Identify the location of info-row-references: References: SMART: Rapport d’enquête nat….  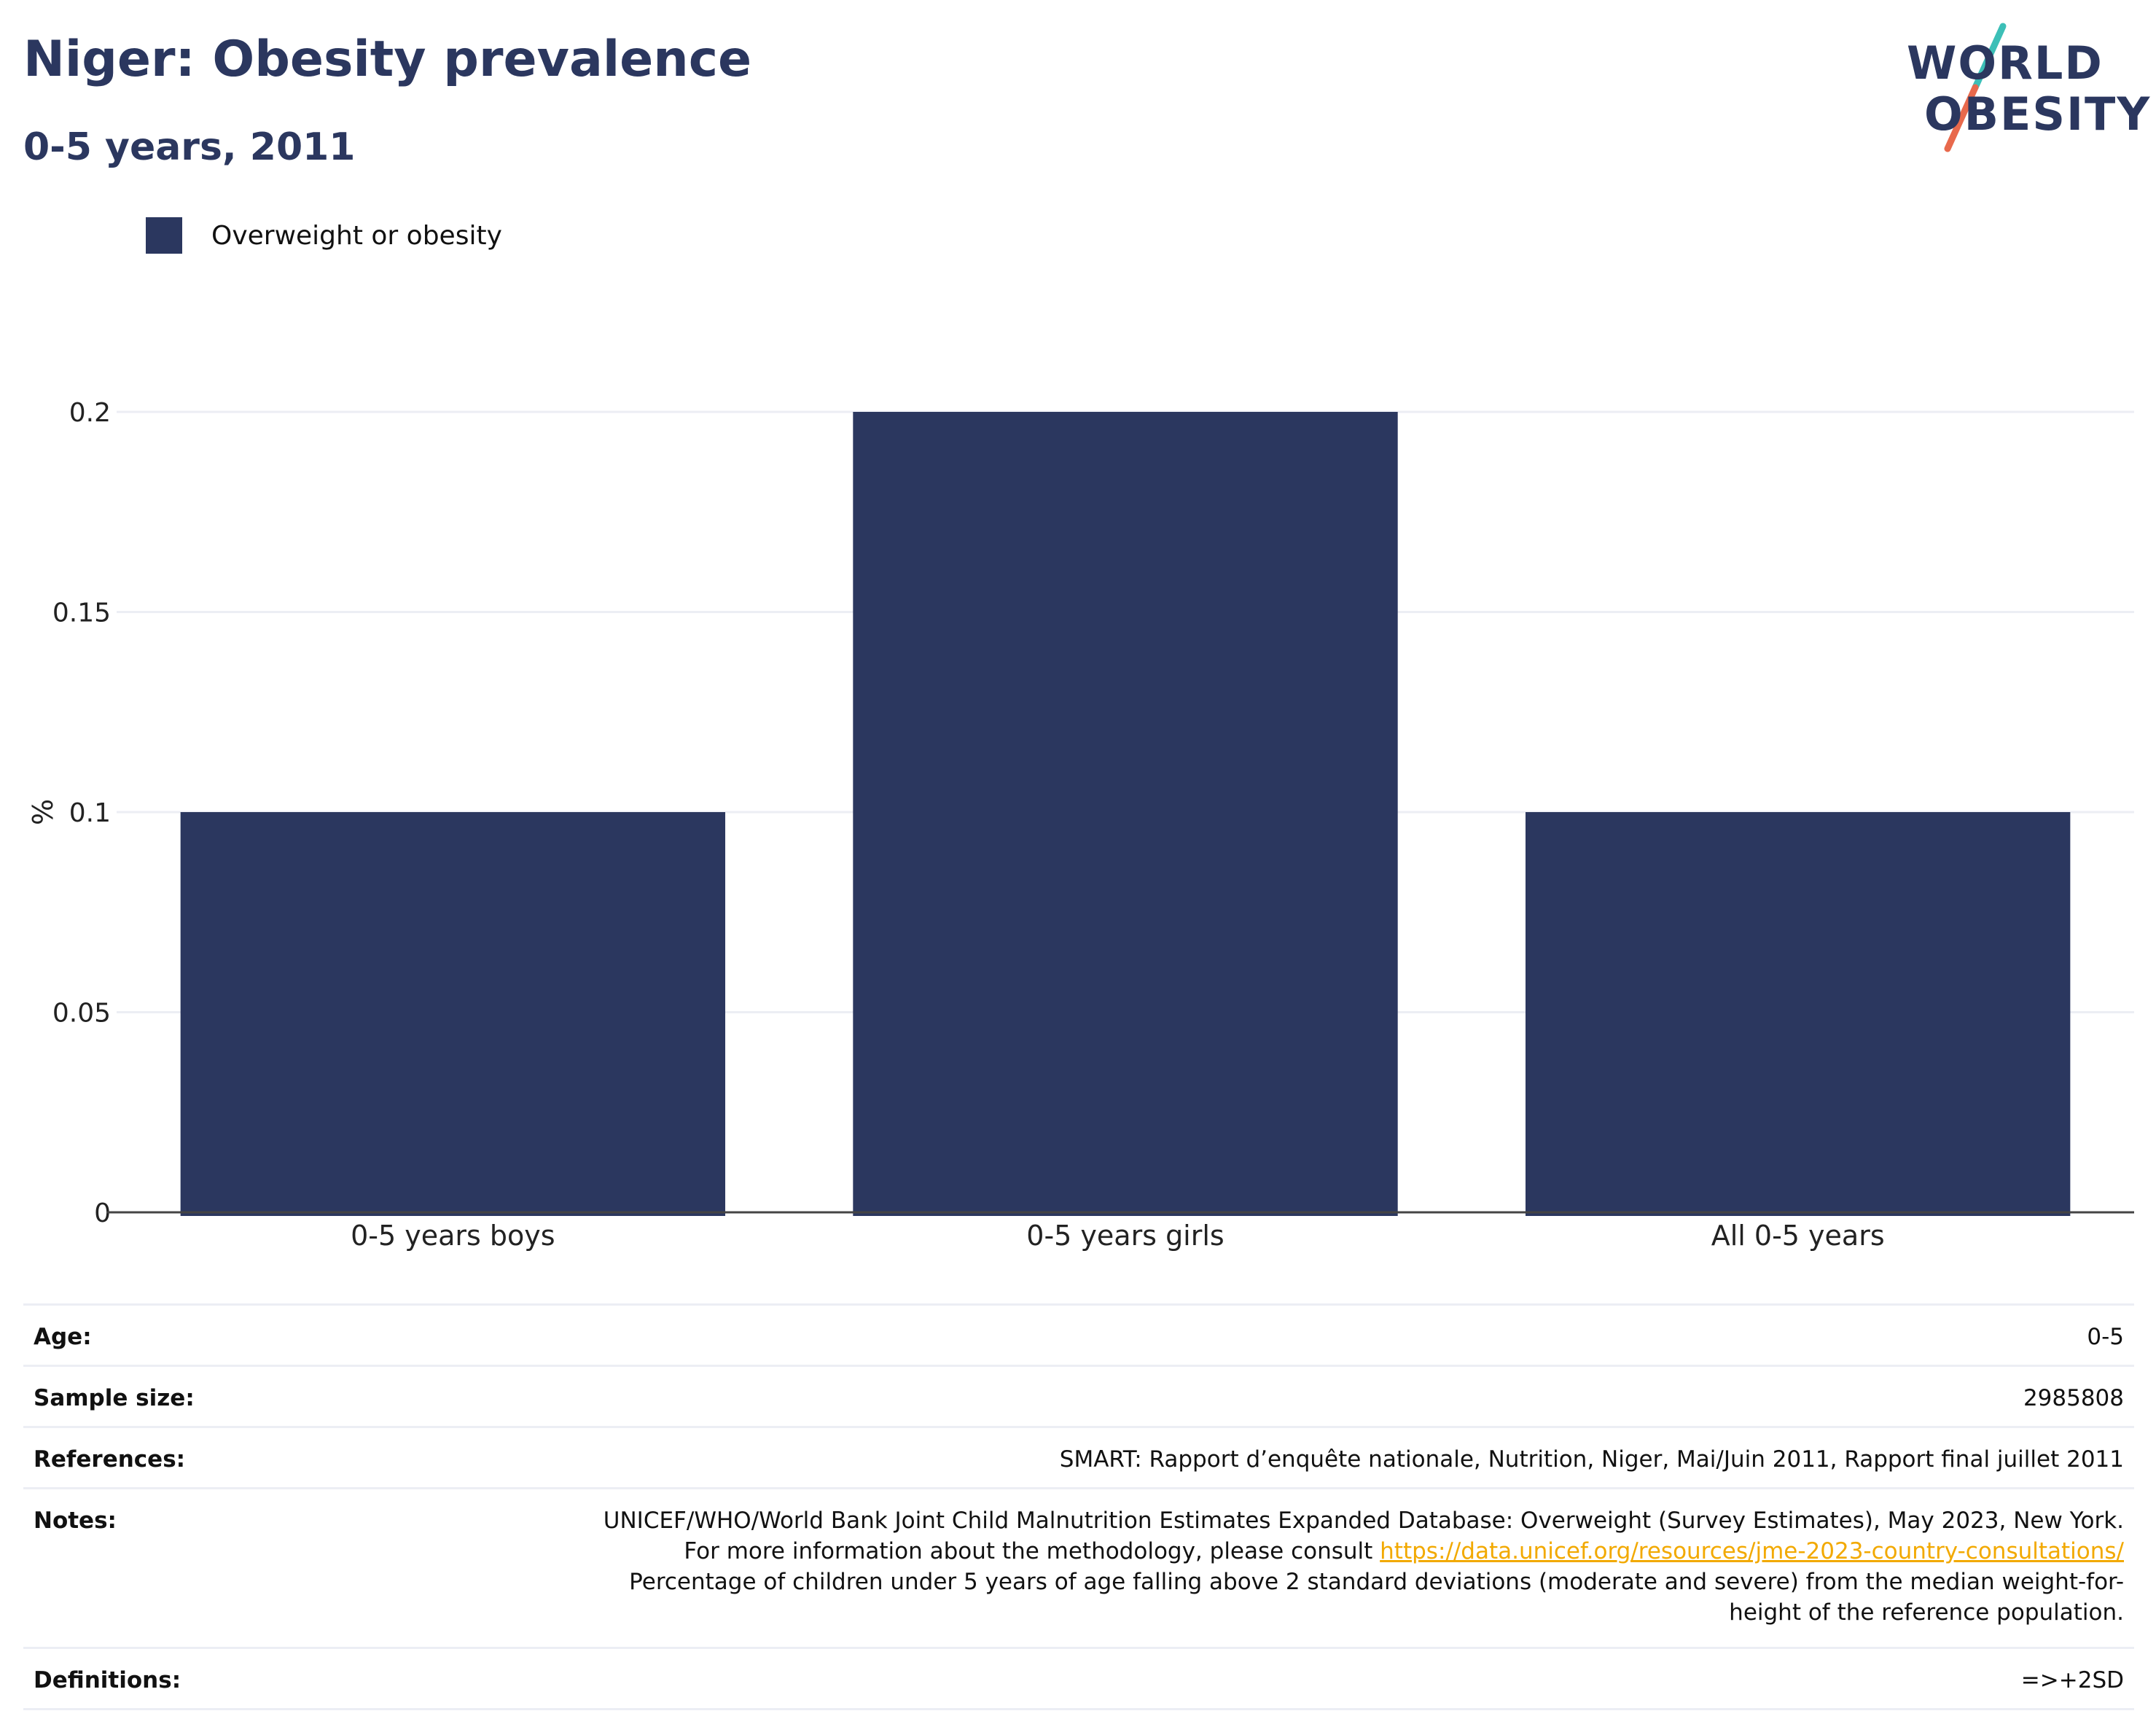
(1079, 1458).